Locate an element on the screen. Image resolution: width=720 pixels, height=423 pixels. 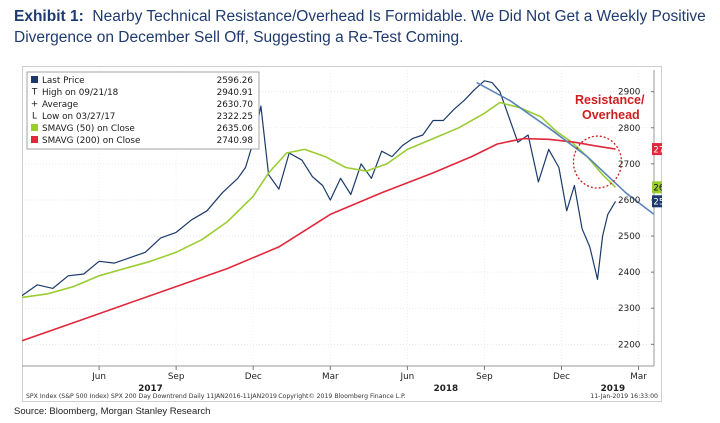
footer-center: Copyright© 2019 Bloomberg Finance L.P. is located at coordinates (342, 396).